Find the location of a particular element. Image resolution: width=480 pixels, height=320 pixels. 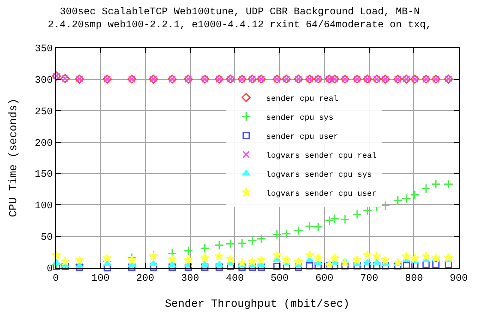

x-tick-label: 500 is located at coordinates (279, 279).